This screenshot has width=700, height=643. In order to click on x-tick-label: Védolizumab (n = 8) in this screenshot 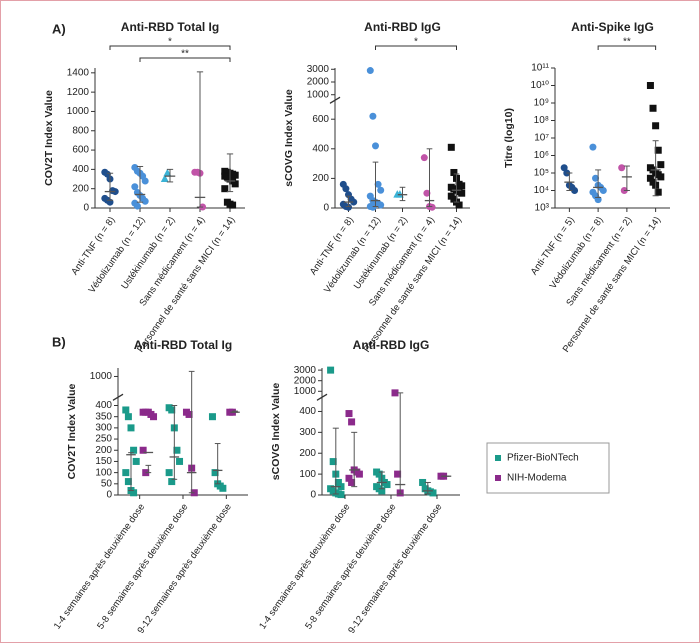, I will do `click(577, 253)`.